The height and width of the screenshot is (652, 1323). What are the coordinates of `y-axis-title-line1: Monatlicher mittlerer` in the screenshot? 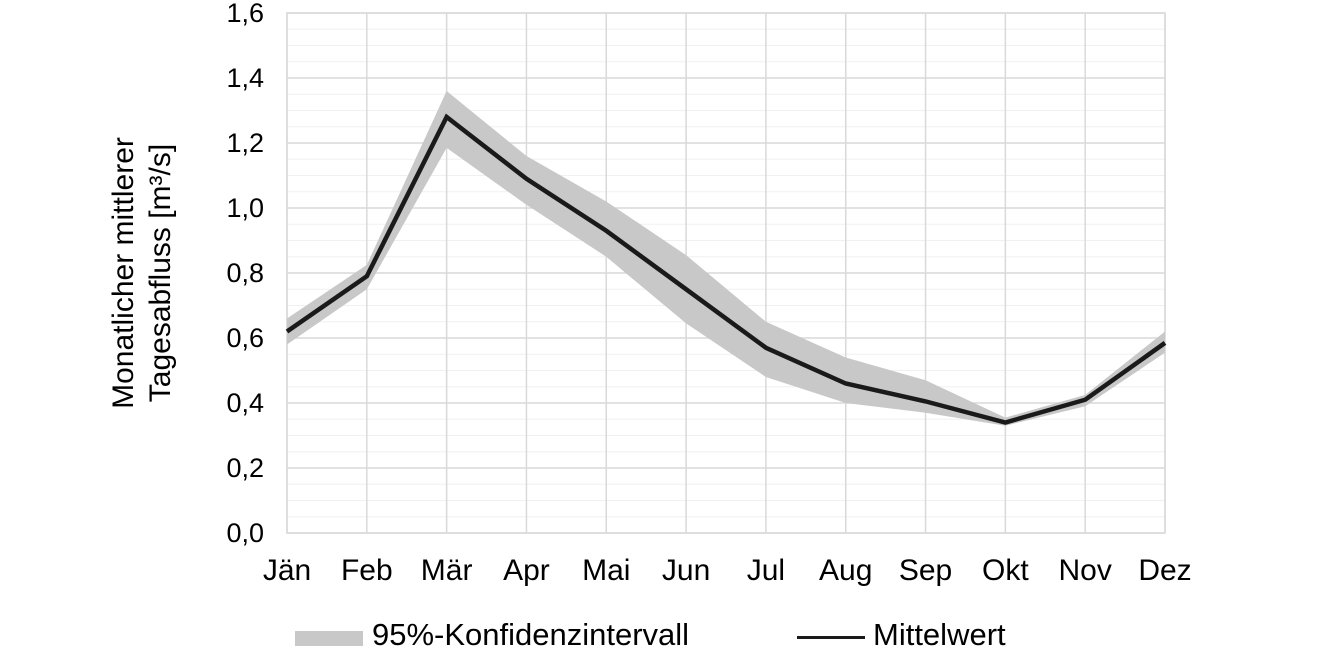 It's located at (123, 273).